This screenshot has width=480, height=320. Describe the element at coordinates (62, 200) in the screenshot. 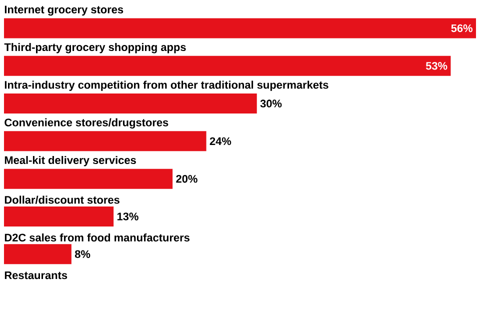

I see `y-tick-label: Dollar/discount stores` at that location.